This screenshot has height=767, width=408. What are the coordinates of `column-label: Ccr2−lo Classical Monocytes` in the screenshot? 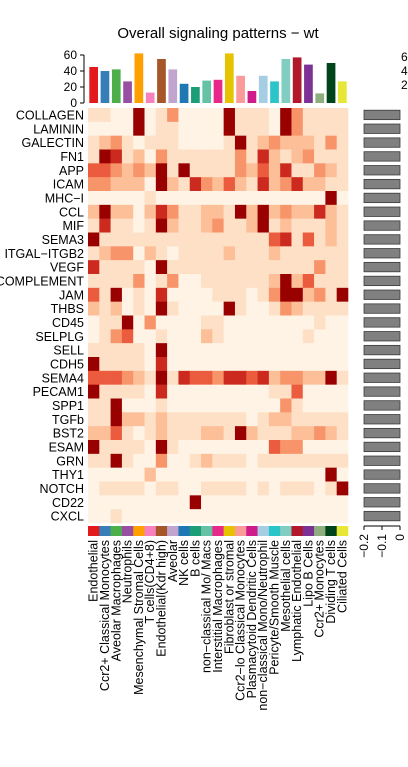 It's located at (241, 620).